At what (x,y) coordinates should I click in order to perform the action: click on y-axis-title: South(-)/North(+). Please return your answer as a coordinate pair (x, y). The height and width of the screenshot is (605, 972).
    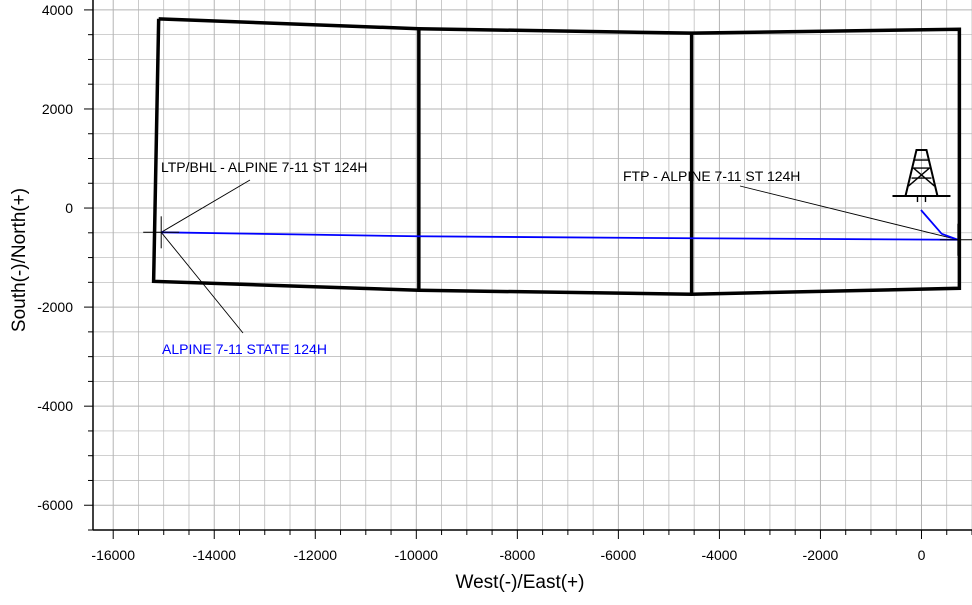
    Looking at the image, I should click on (19, 260).